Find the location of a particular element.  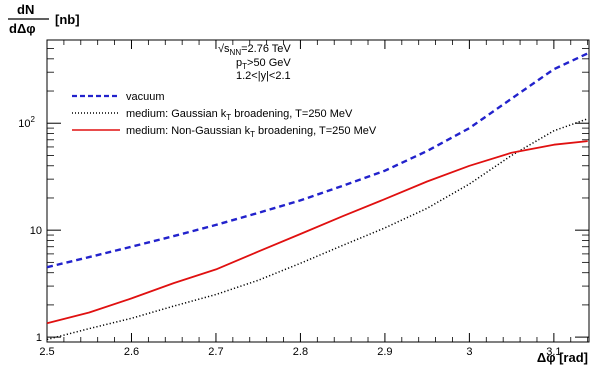

x-axis-title: Δφ [rad] is located at coordinates (562, 357).